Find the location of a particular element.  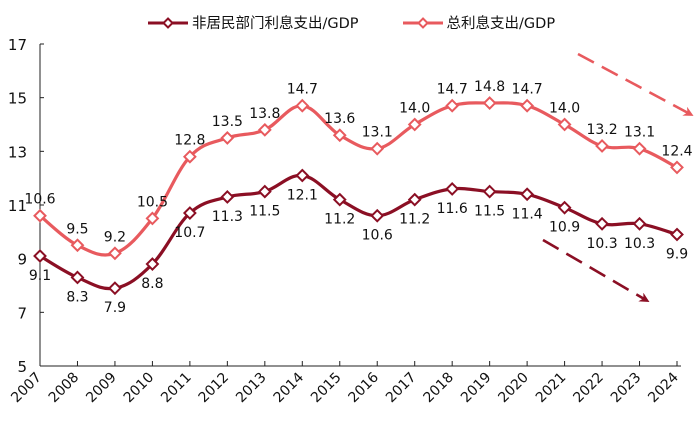

y-tick-label: 15 is located at coordinates (17, 99).